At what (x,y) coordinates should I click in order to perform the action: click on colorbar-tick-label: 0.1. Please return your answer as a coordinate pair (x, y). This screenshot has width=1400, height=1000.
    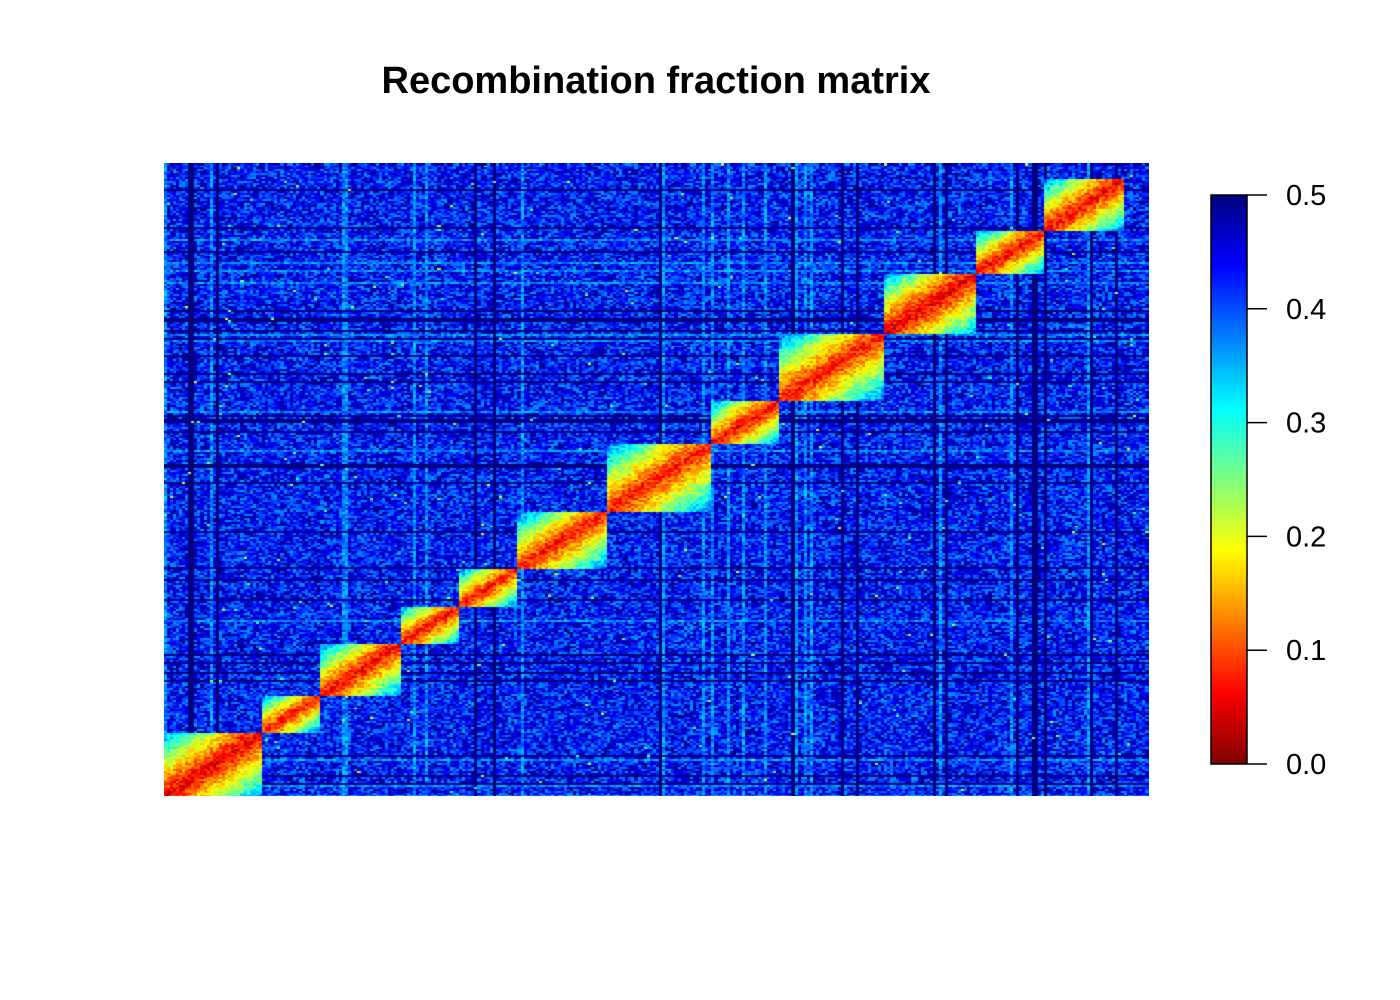
    Looking at the image, I should click on (1306, 651).